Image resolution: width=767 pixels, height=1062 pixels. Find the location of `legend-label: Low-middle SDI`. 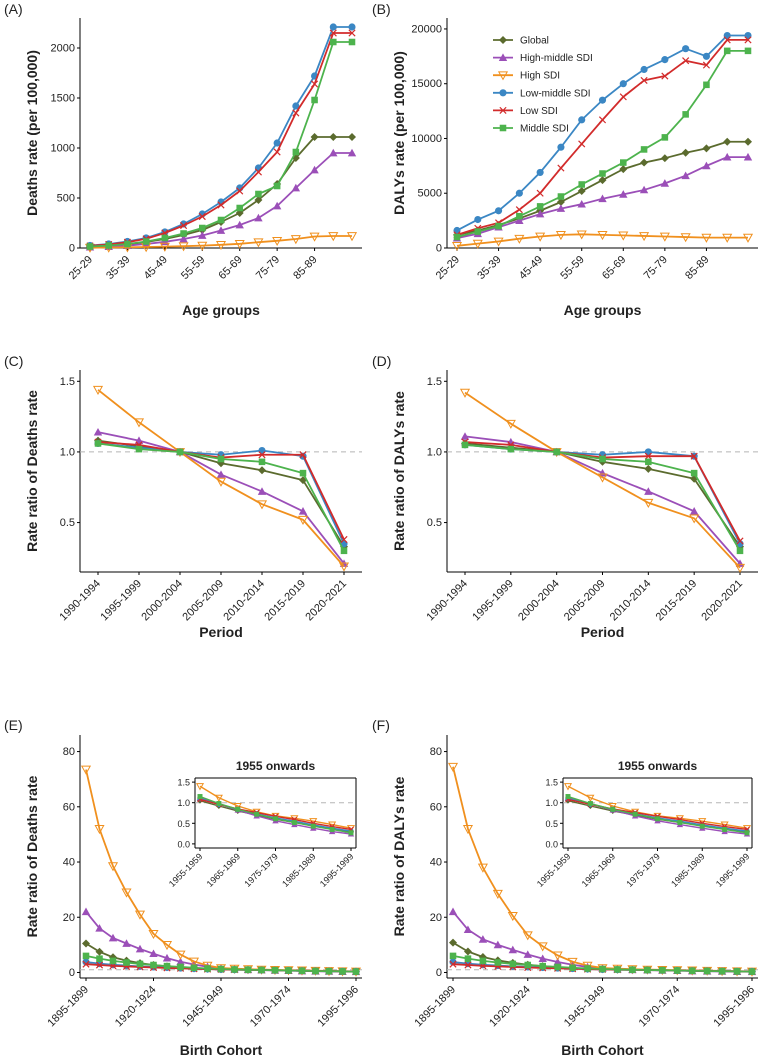

legend-label: Low-middle SDI is located at coordinates (555, 93).